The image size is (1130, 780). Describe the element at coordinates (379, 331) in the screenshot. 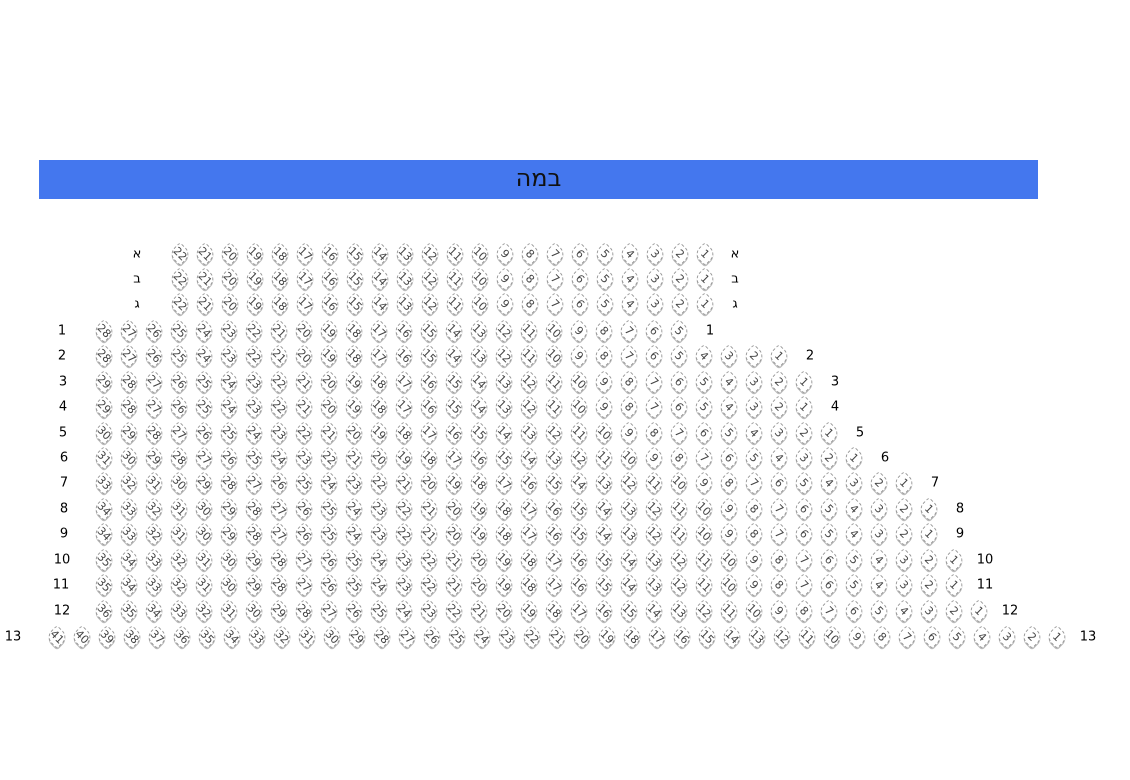

I see `seat: 17` at that location.